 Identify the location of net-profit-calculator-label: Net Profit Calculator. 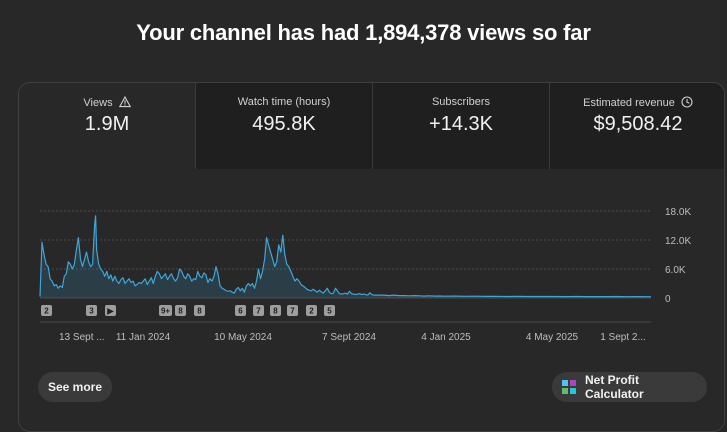
(614, 387).